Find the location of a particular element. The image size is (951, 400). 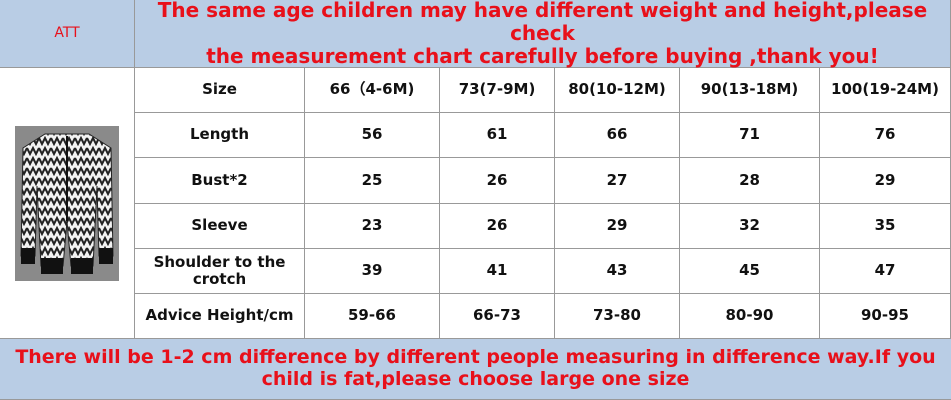

column-header: 100(19-24M) is located at coordinates (885, 90).